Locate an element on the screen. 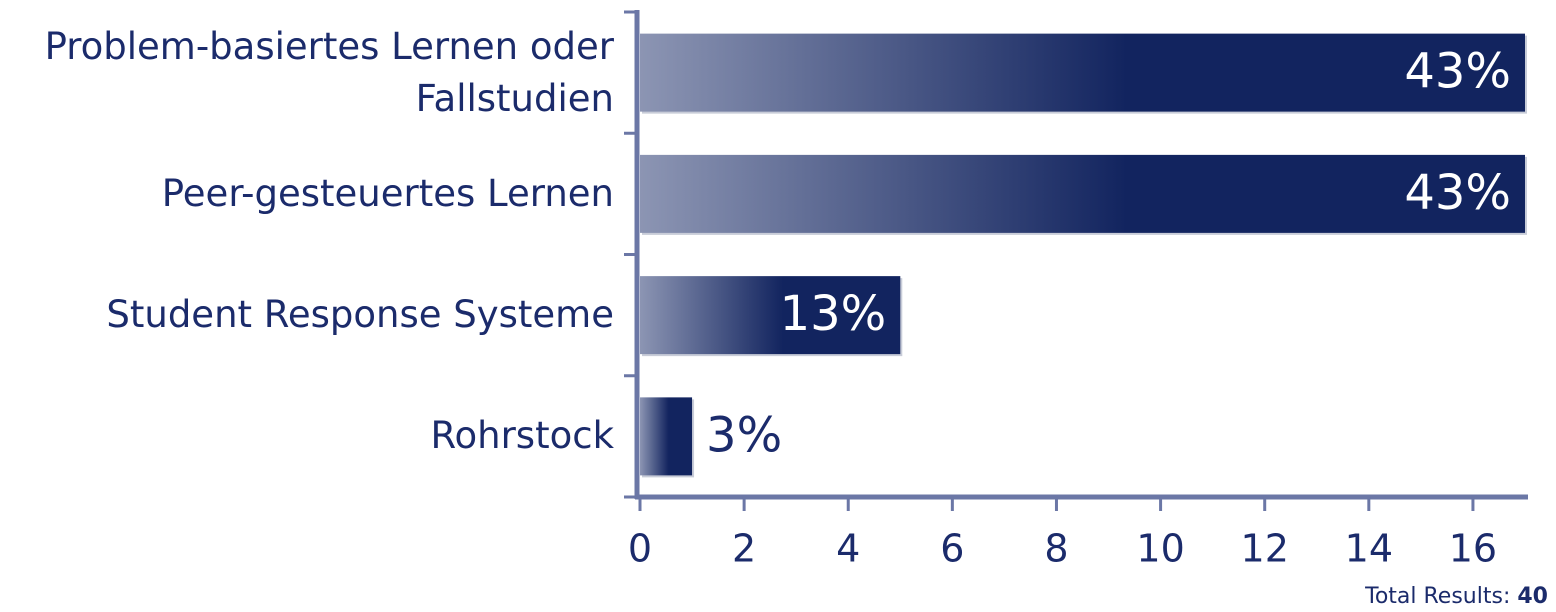 This screenshot has width=1556, height=612. x-tick-label: 14 is located at coordinates (1369, 549).